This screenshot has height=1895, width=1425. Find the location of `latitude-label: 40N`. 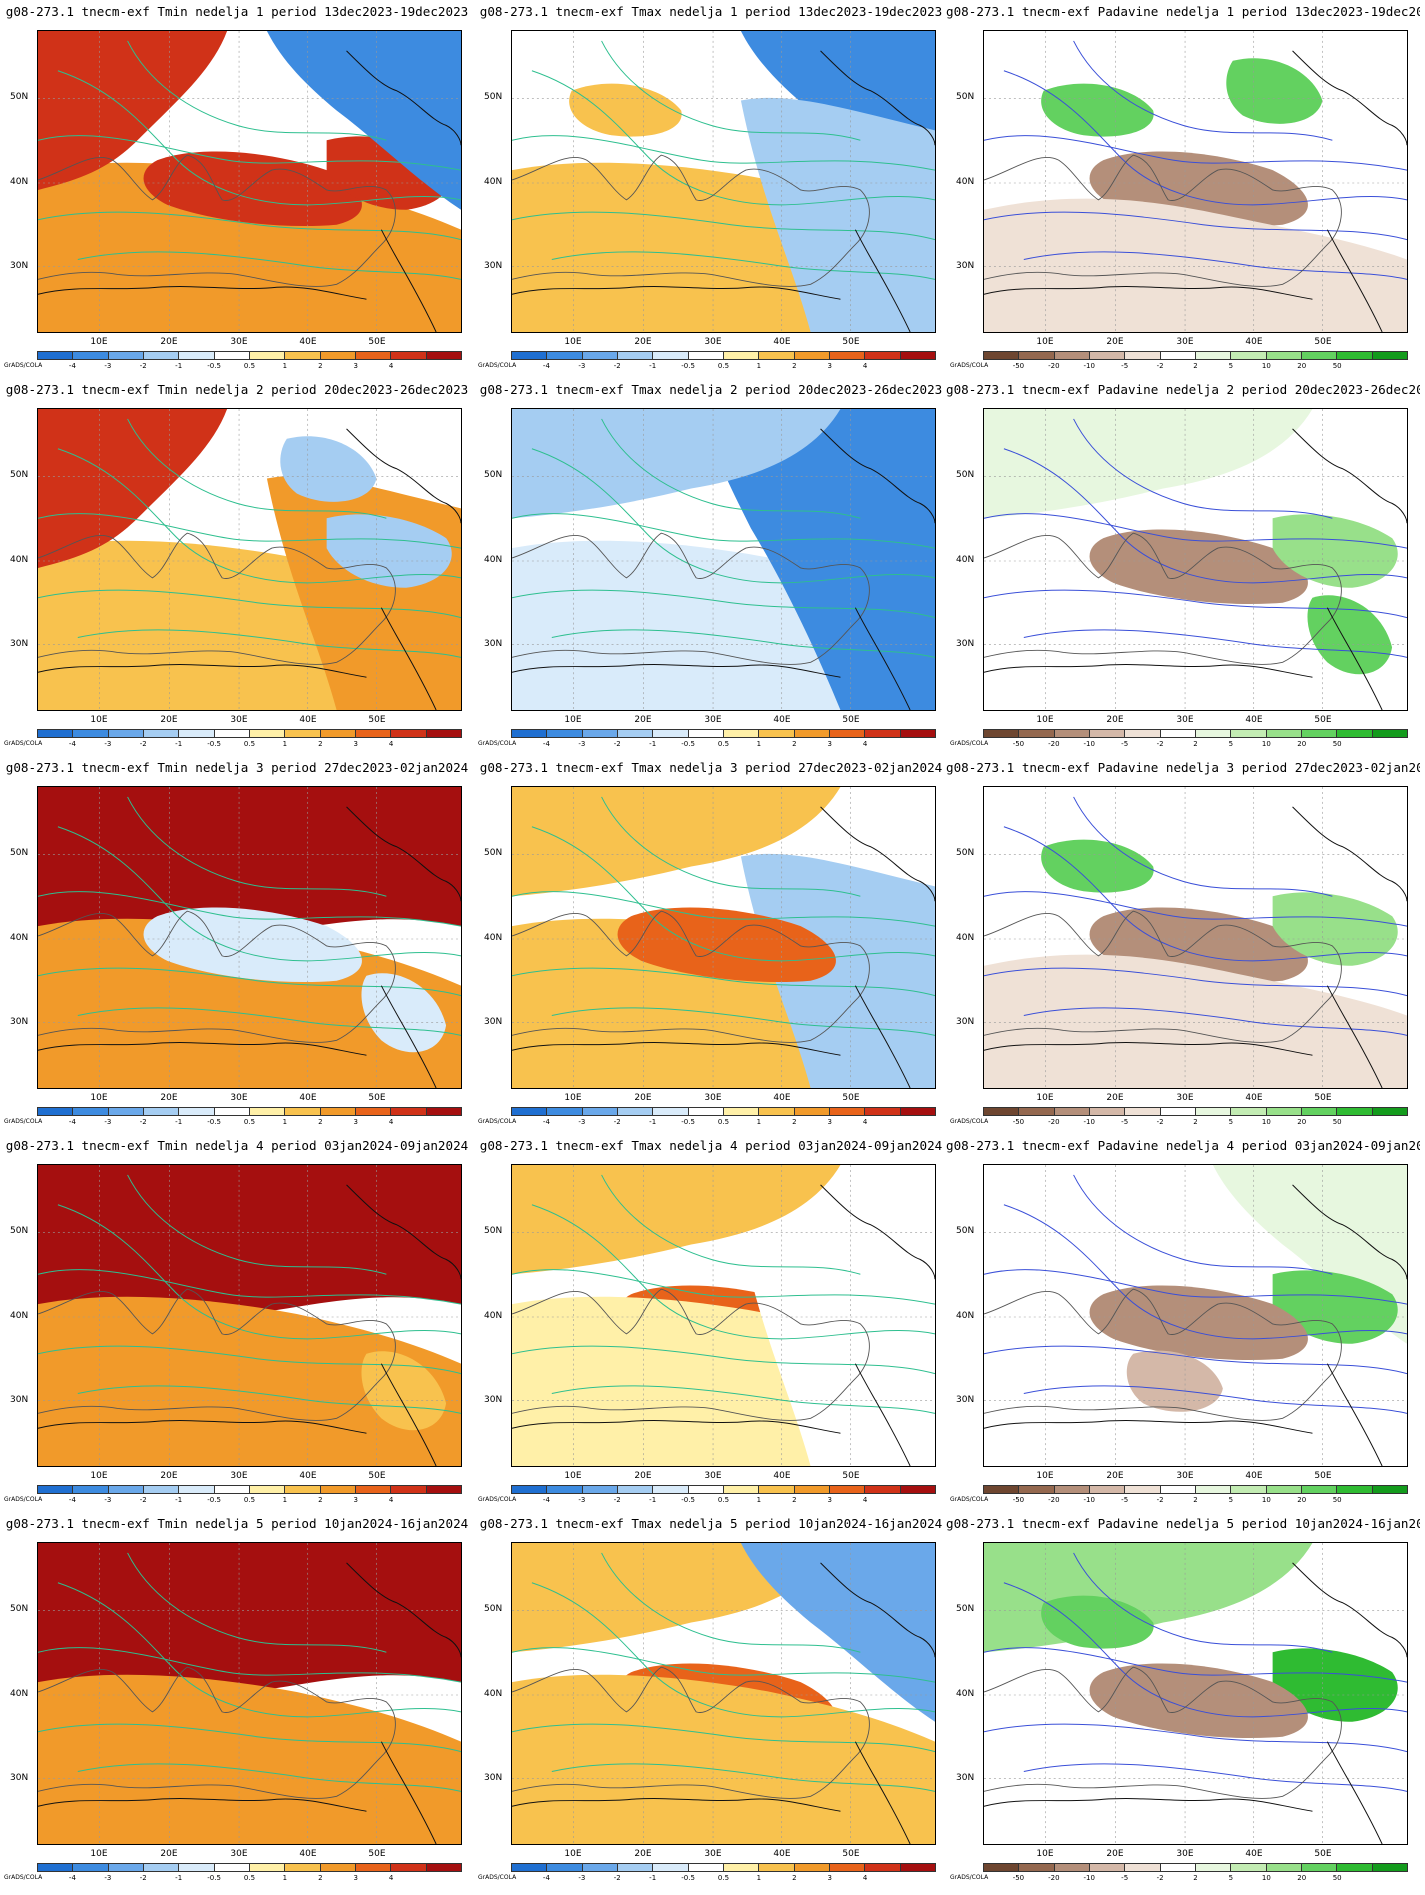

latitude-label: 40N is located at coordinates (19, 1694).